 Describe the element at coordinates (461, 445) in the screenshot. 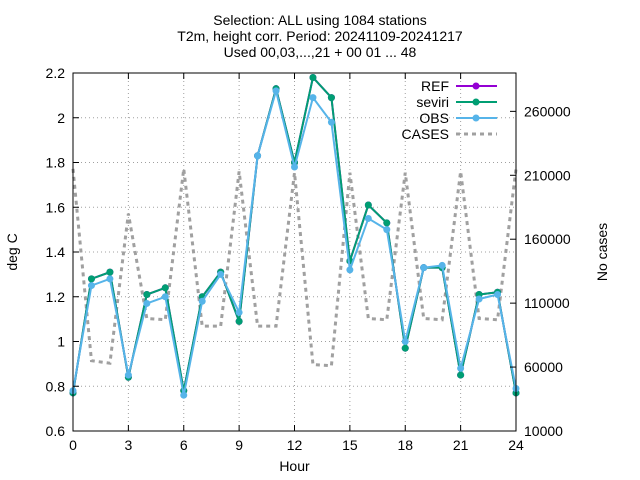

I see `x-tick-label: 21` at that location.